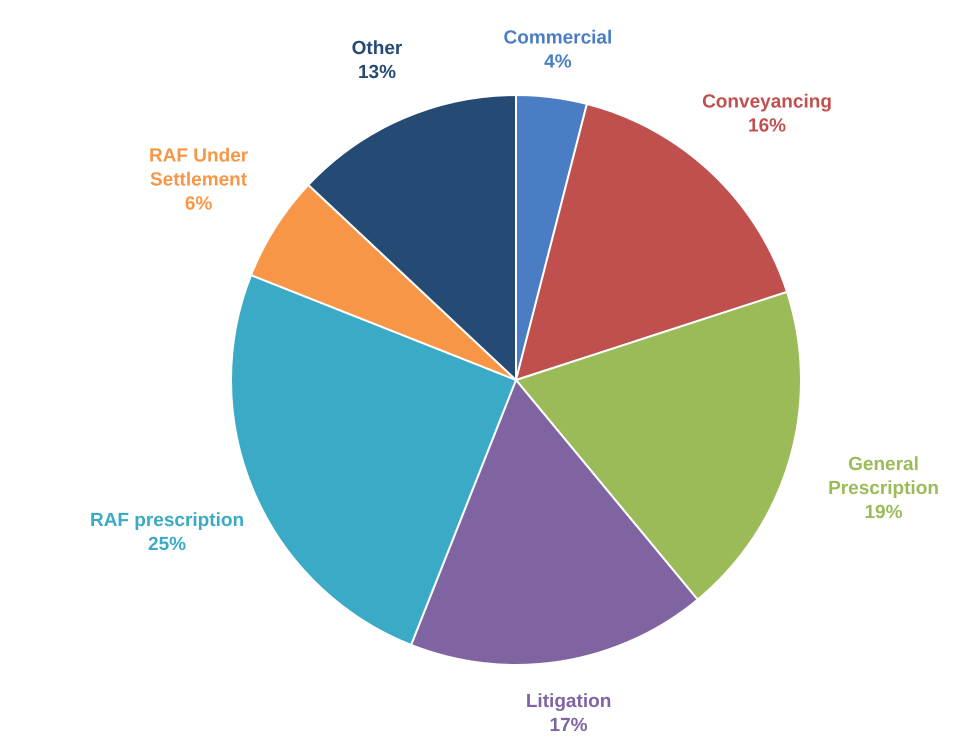 The width and height of the screenshot is (976, 756). What do you see at coordinates (558, 37) in the screenshot?
I see `slice-label: Commercial` at bounding box center [558, 37].